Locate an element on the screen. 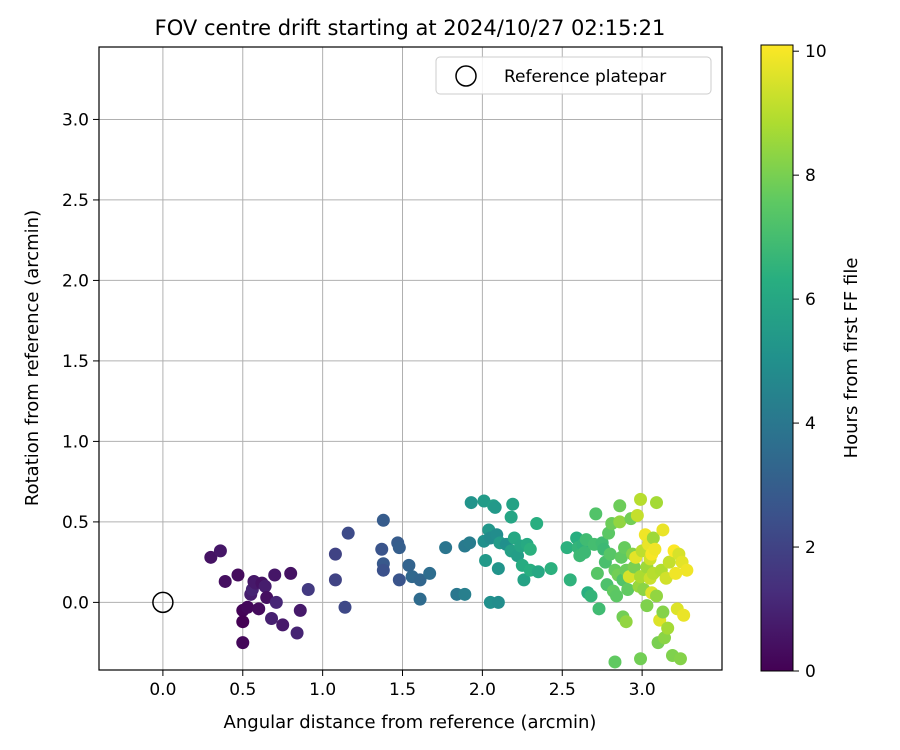 The height and width of the screenshot is (750, 900). x-axis-label: Angular distance from reference (arcmin) is located at coordinates (410, 722).